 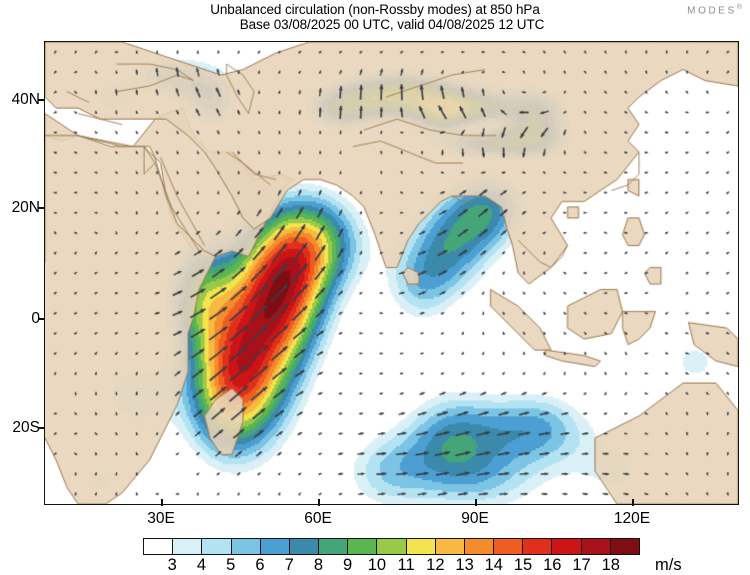 What do you see at coordinates (260, 565) in the screenshot?
I see `colorbar-label-6: 6` at bounding box center [260, 565].